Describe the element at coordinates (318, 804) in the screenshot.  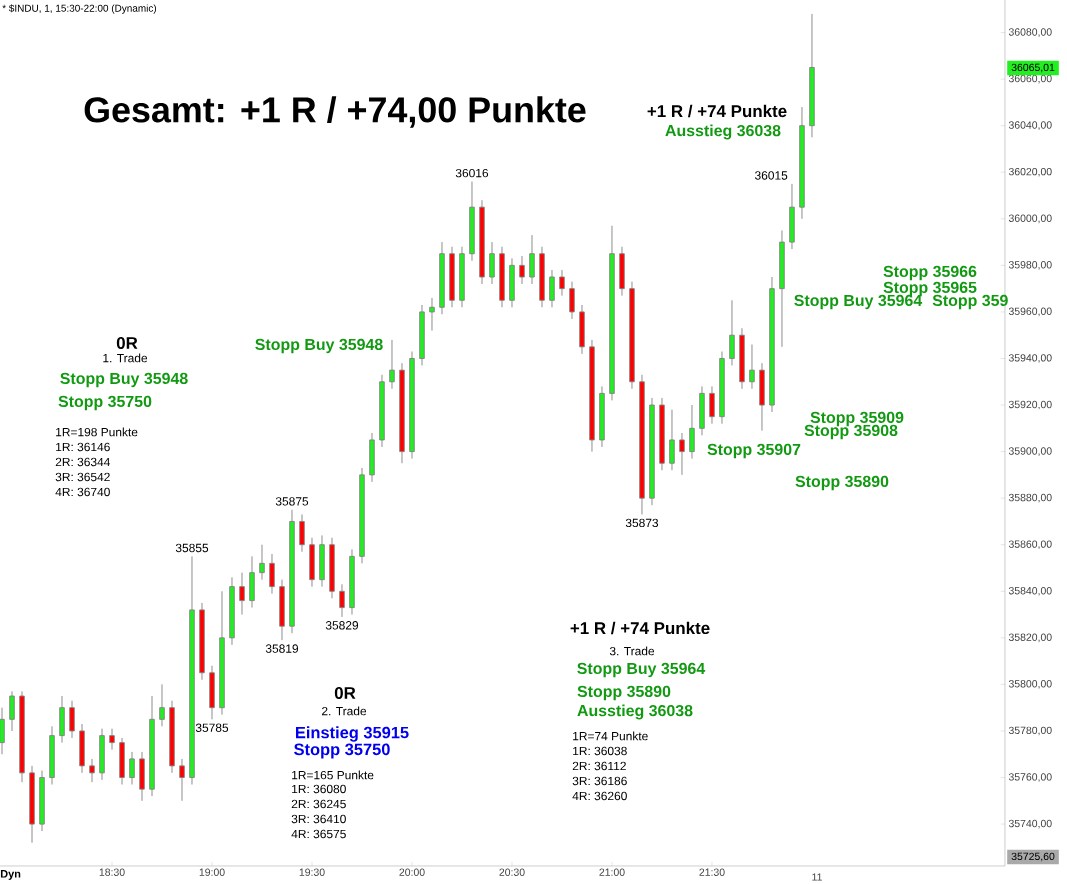
I see `annotation: 2R: 36245` at that location.